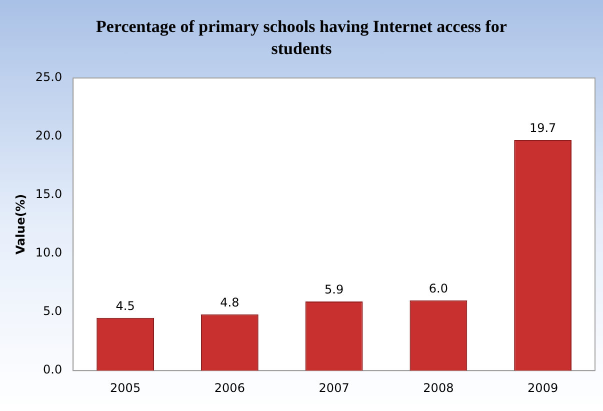  What do you see at coordinates (48, 77) in the screenshot?
I see `y-tick-label: 25.0` at bounding box center [48, 77].